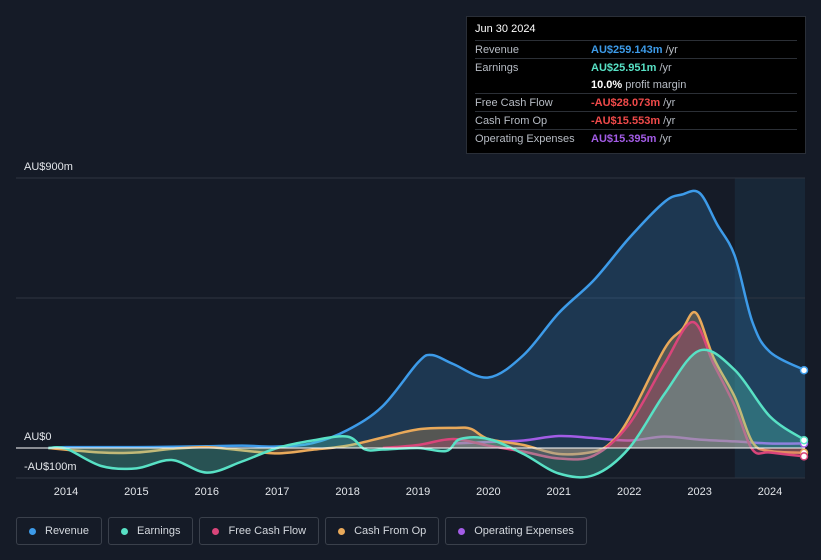 The width and height of the screenshot is (821, 560). I want to click on tooltip-row: 10.0% profit margin, so click(636, 84).